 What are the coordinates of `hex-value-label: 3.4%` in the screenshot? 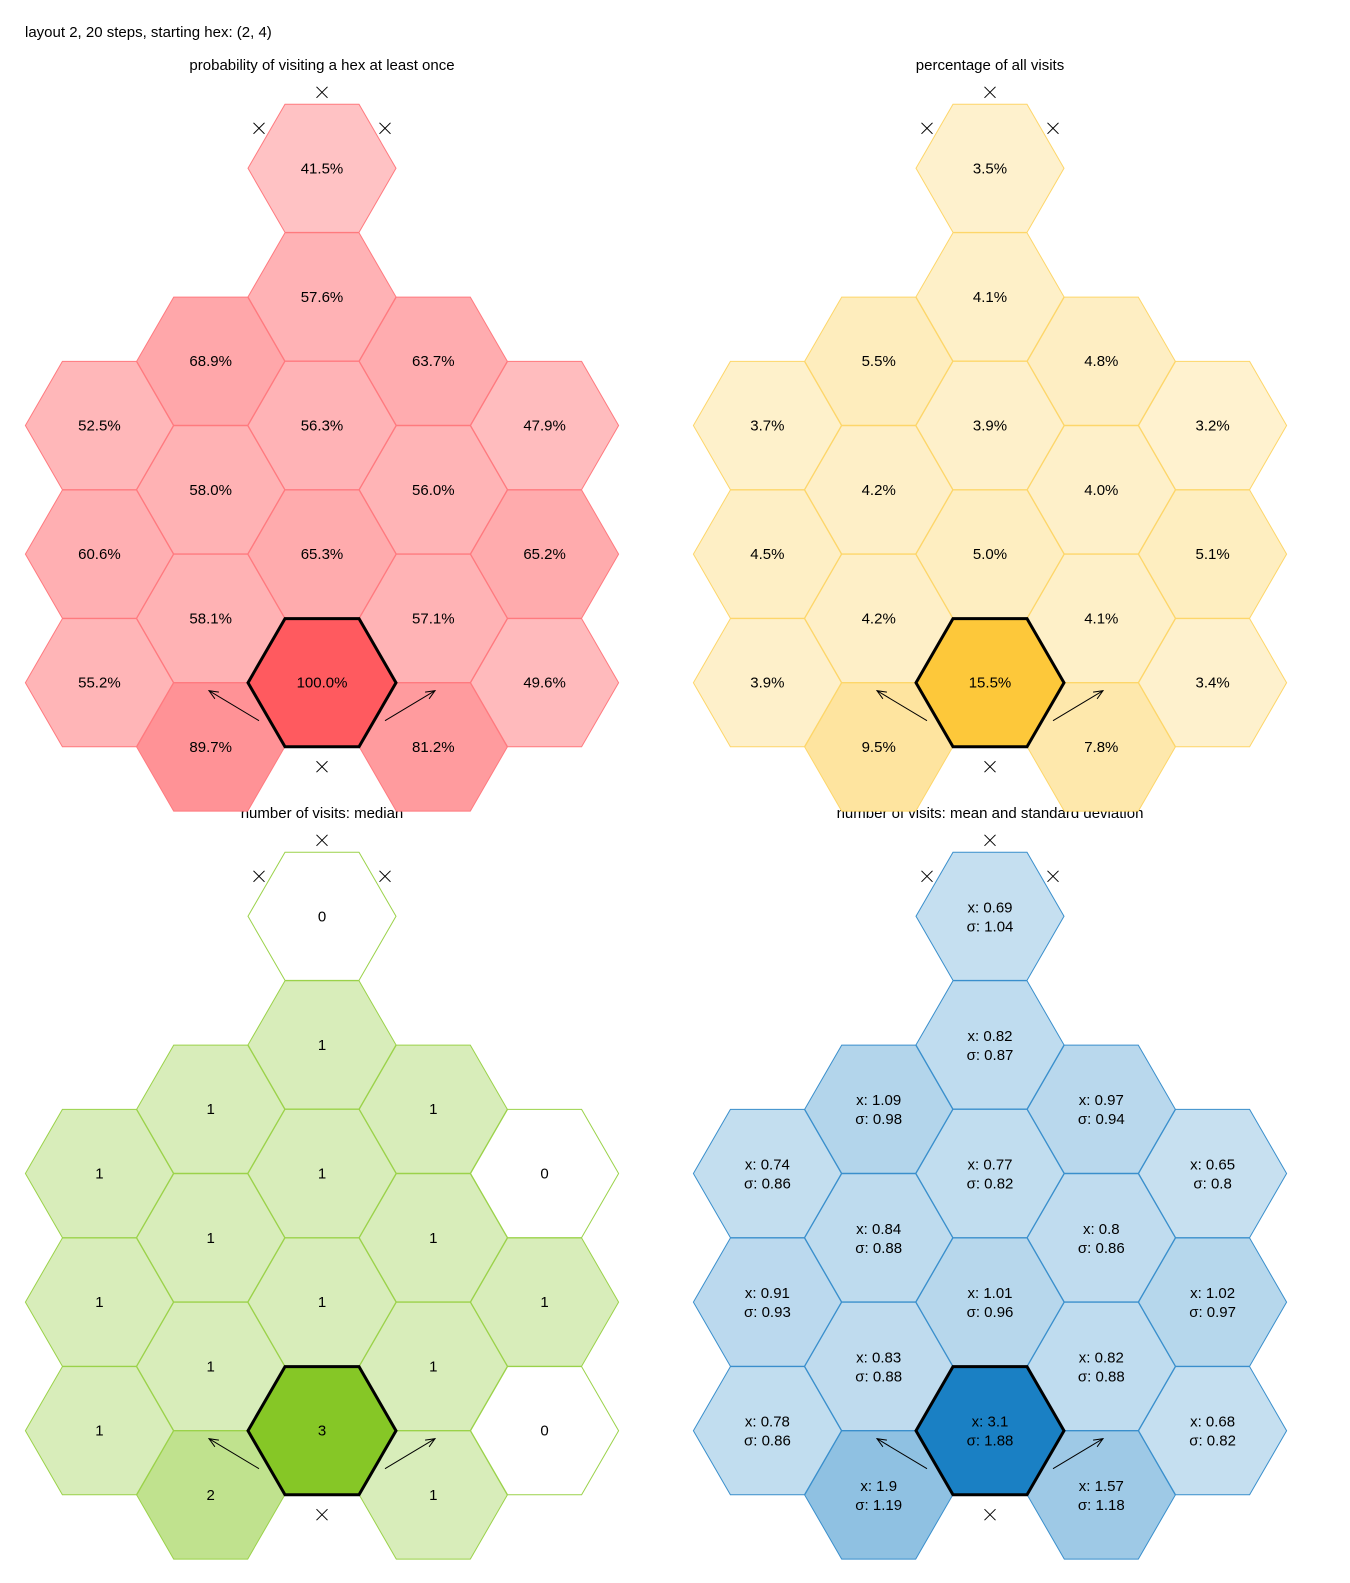 It's located at (1212, 683).